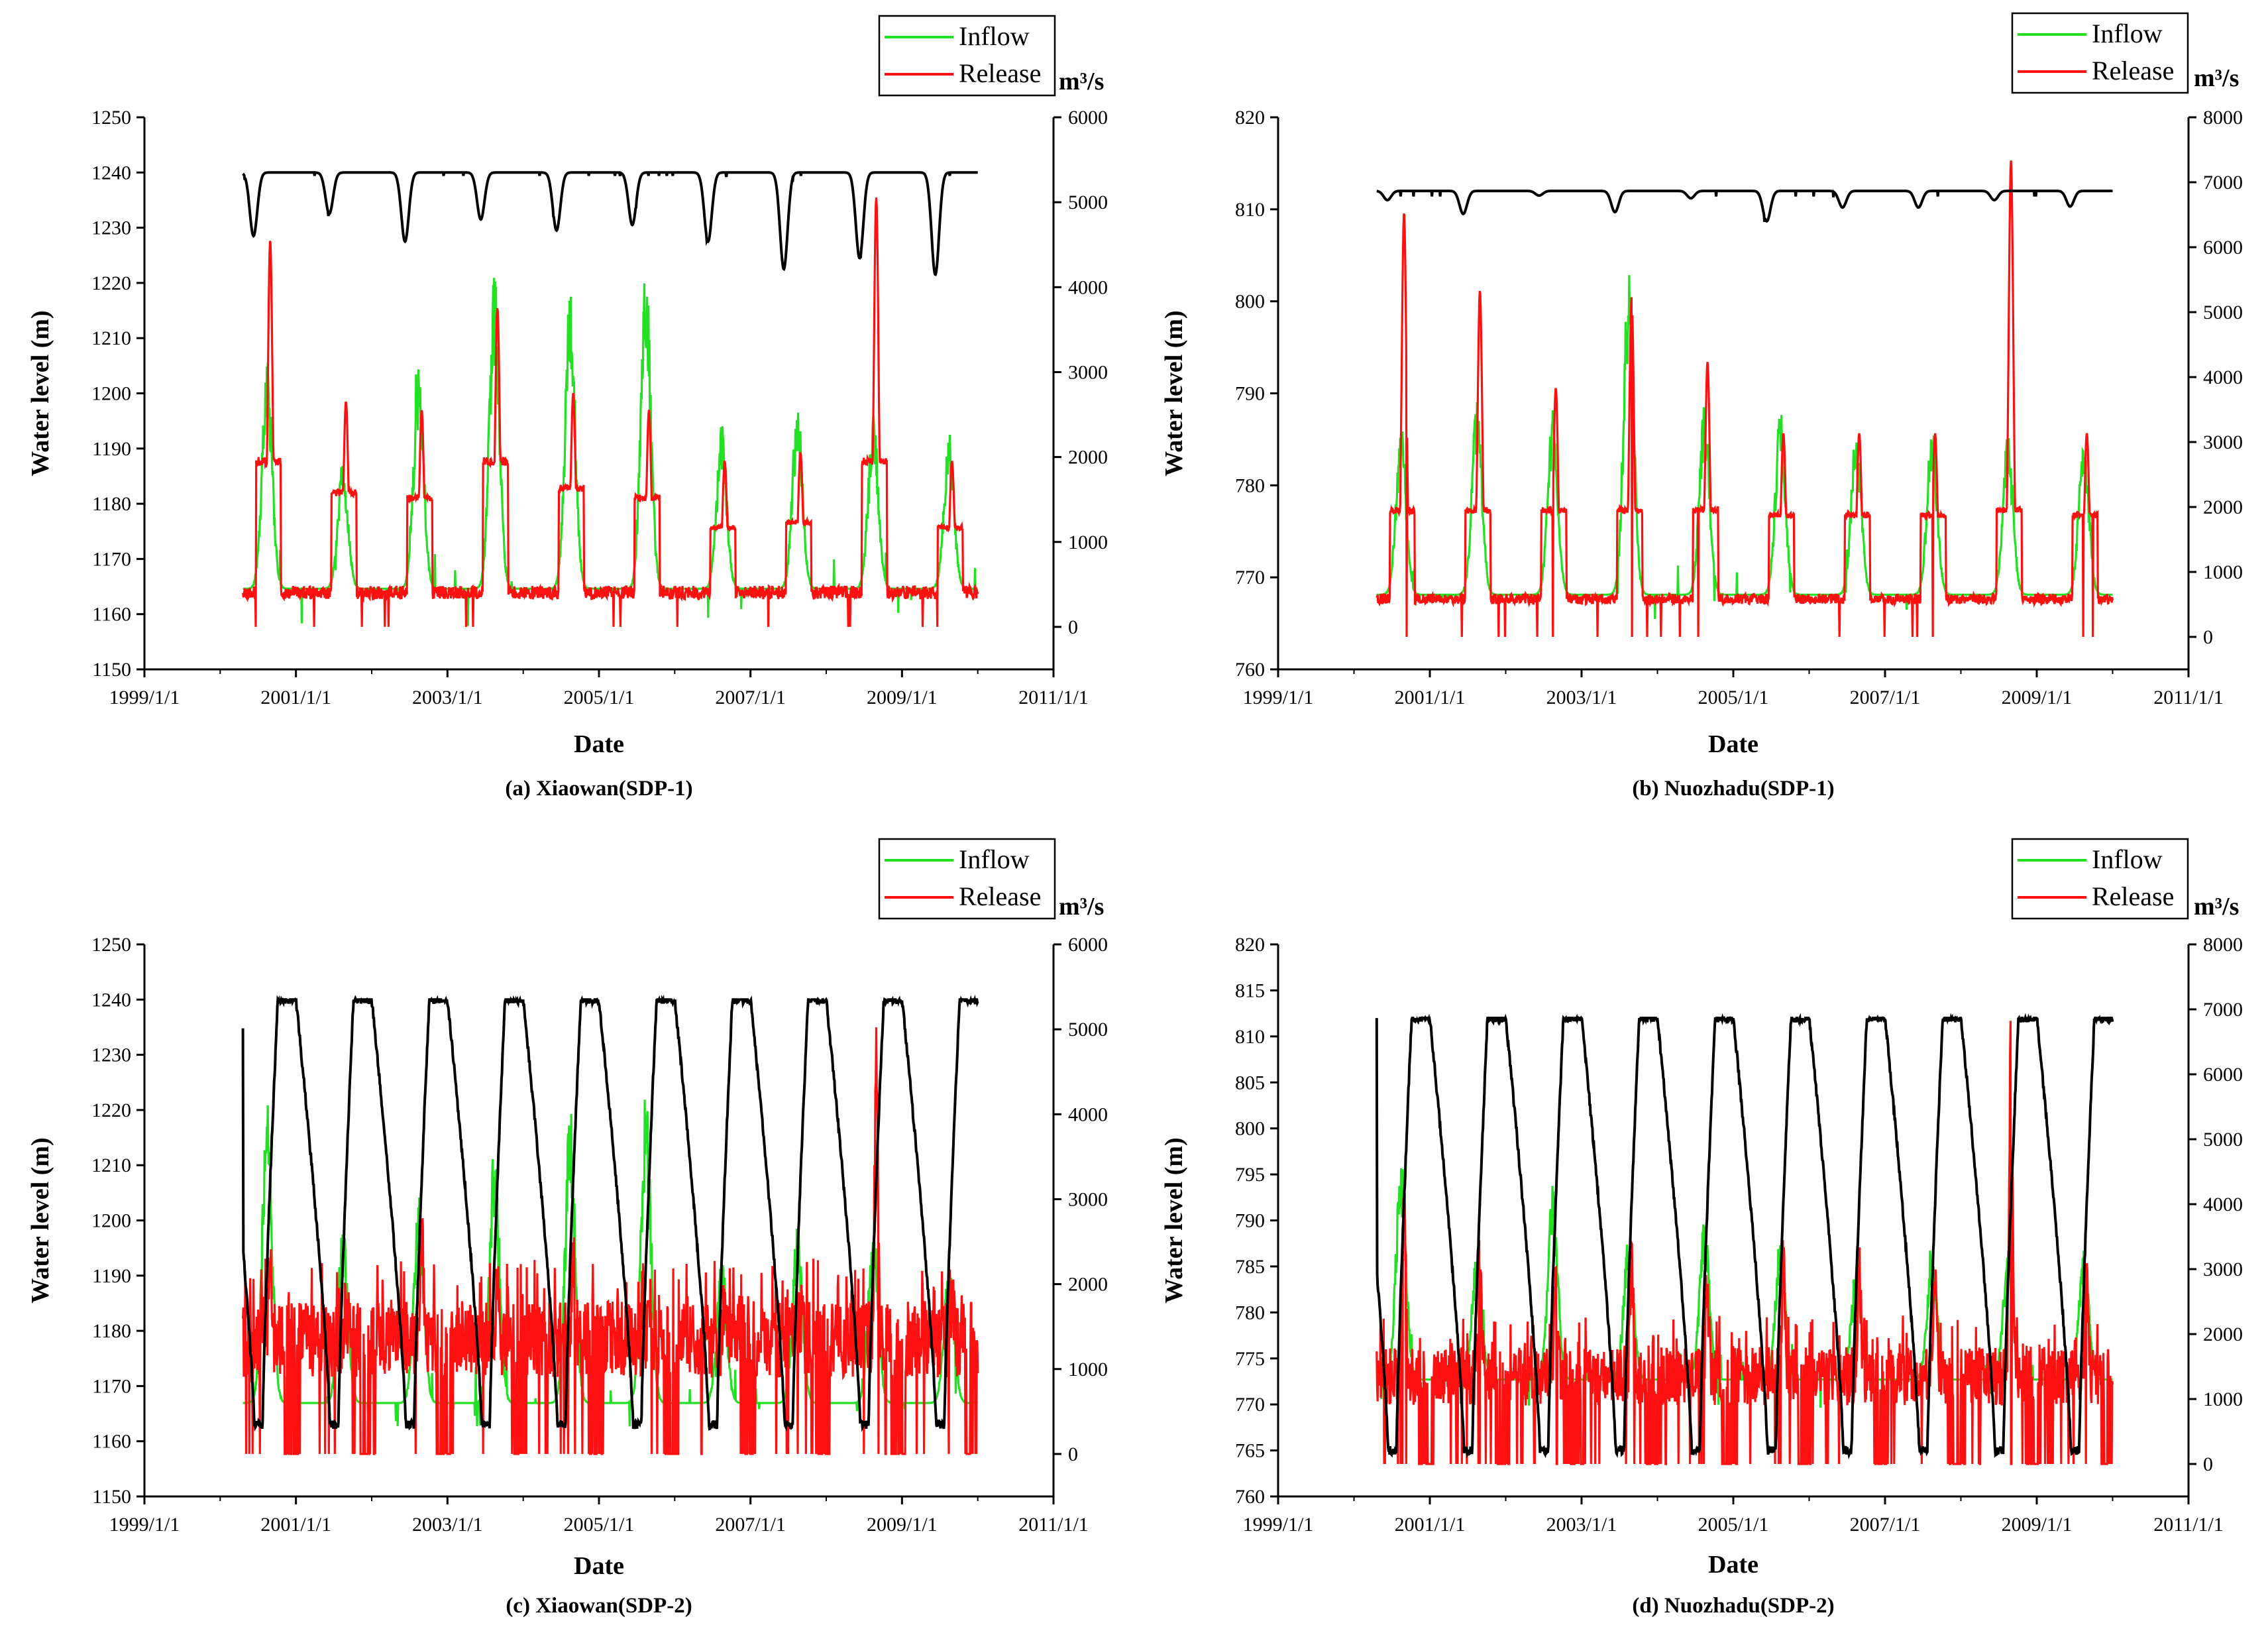 Image resolution: width=2268 pixels, height=1629 pixels. I want to click on y-tick-label: 1240, so click(111, 1000).